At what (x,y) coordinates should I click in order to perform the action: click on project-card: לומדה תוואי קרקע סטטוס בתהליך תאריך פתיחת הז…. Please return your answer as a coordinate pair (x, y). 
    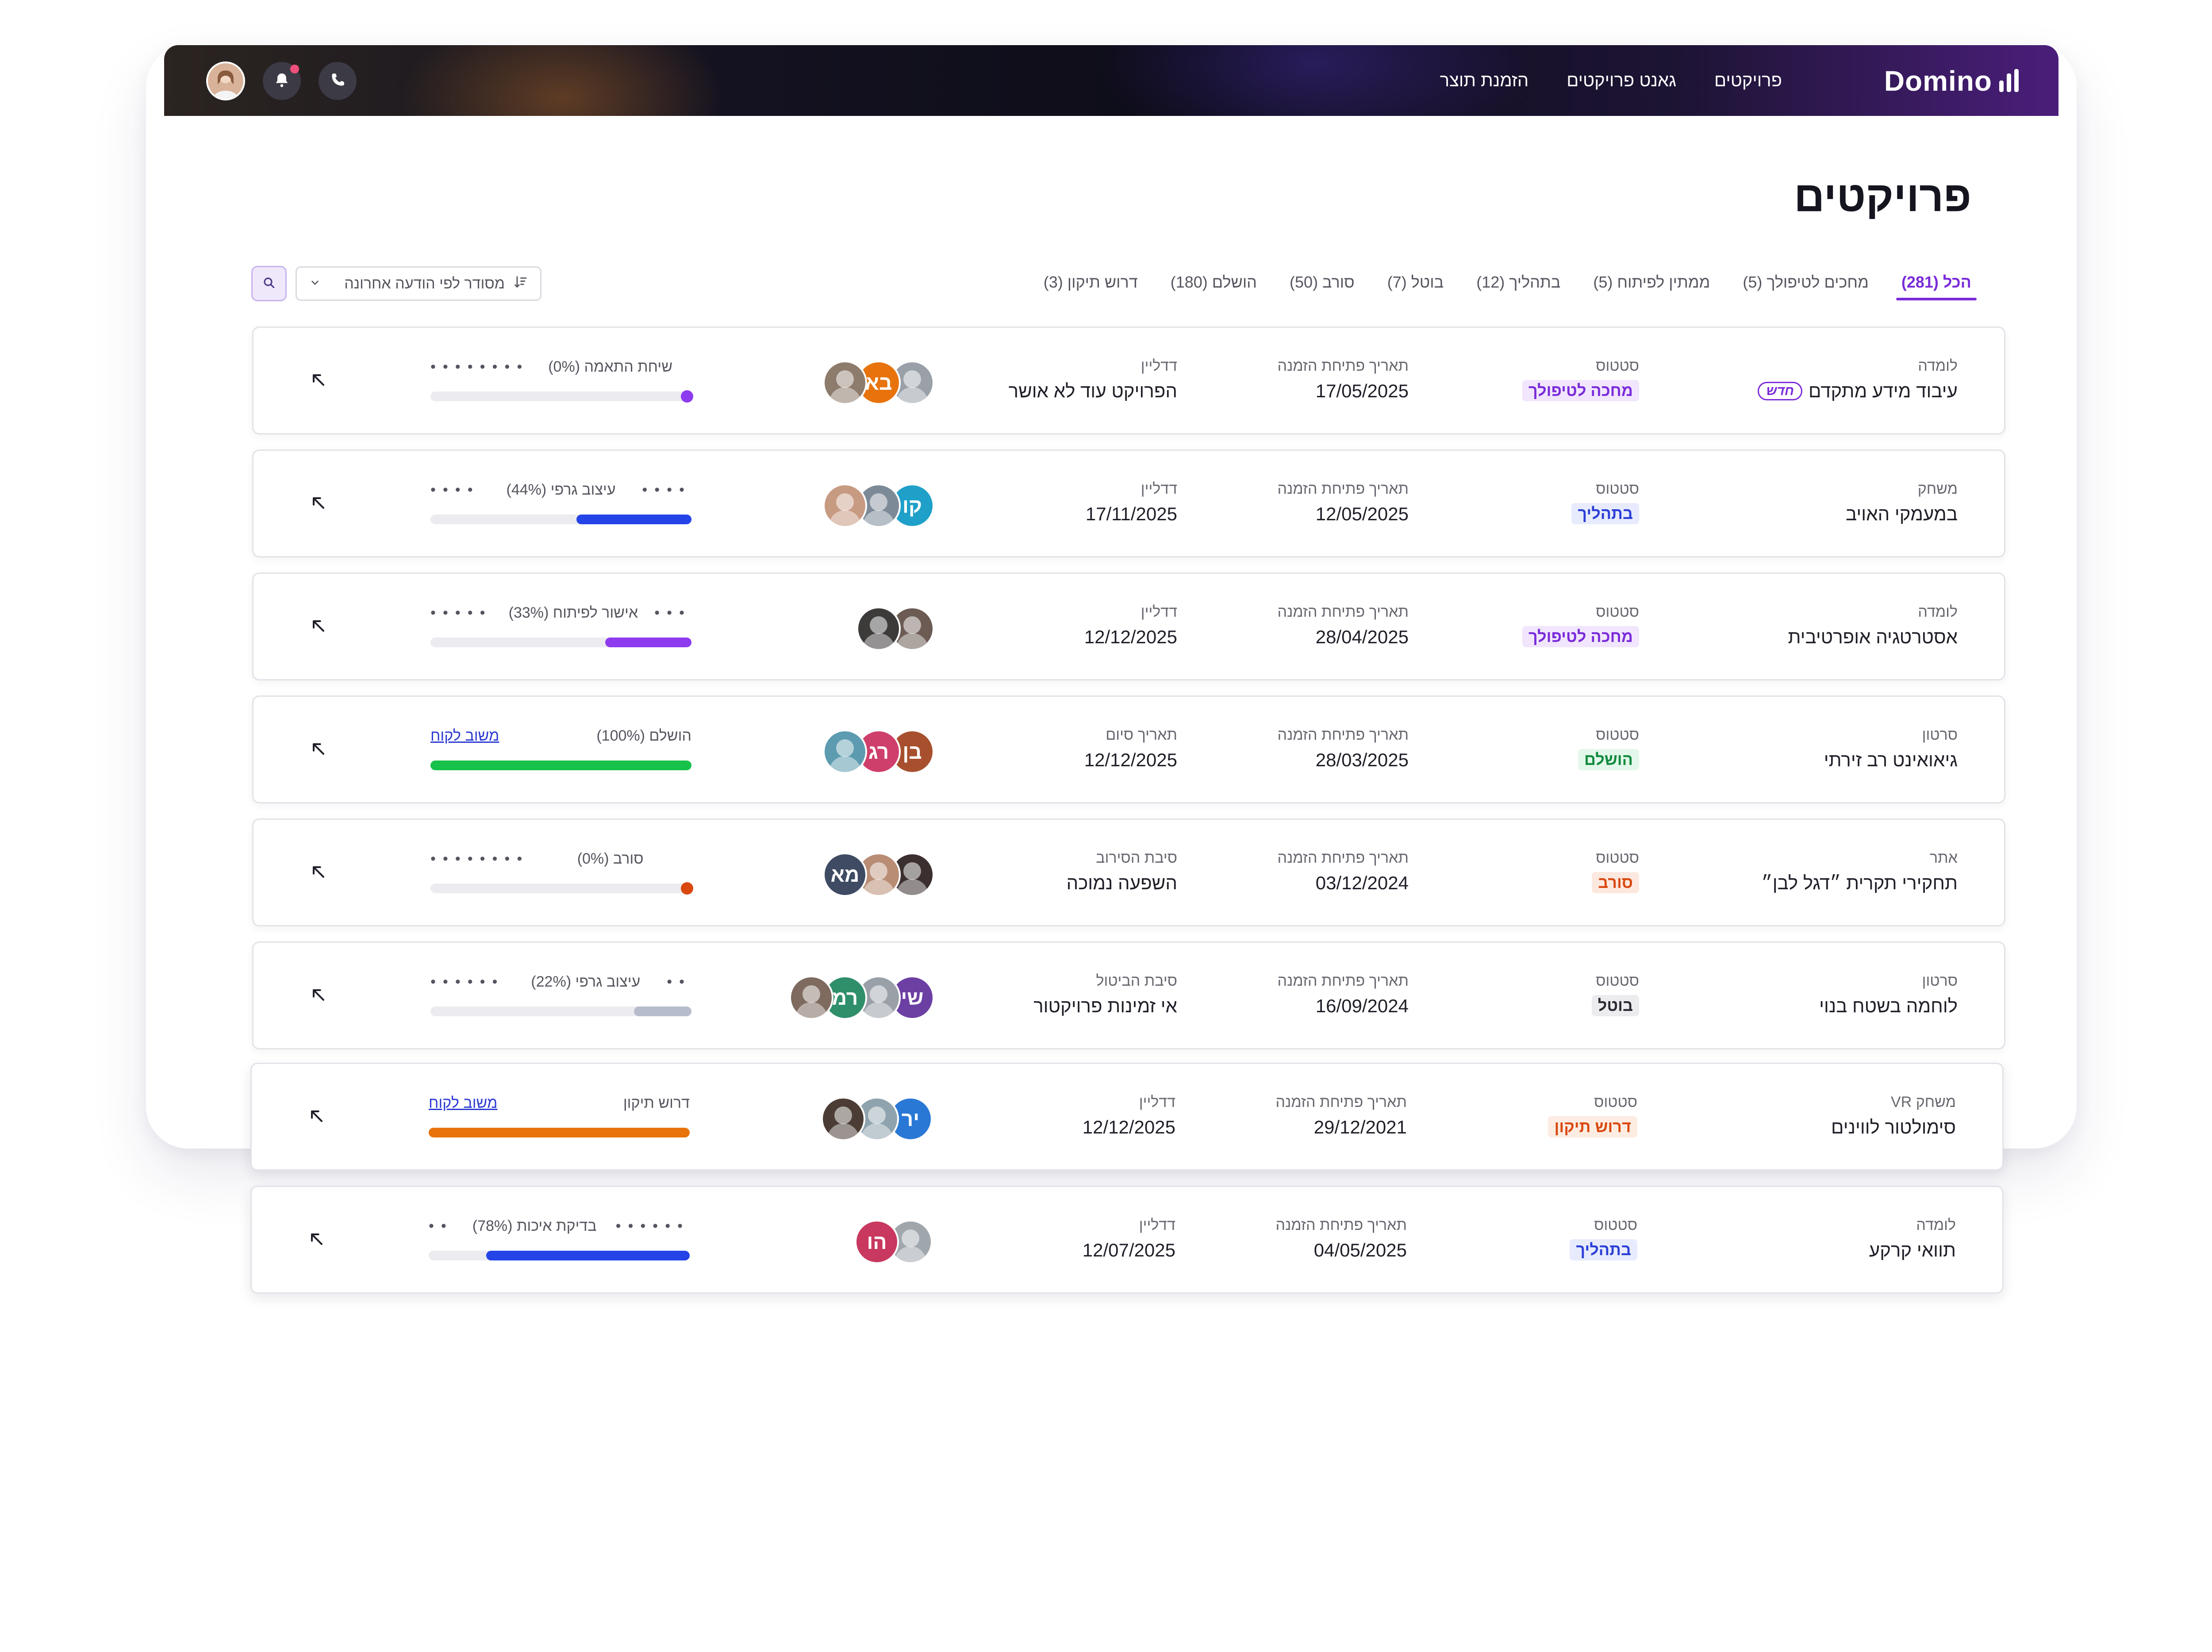
    Looking at the image, I should click on (1127, 1240).